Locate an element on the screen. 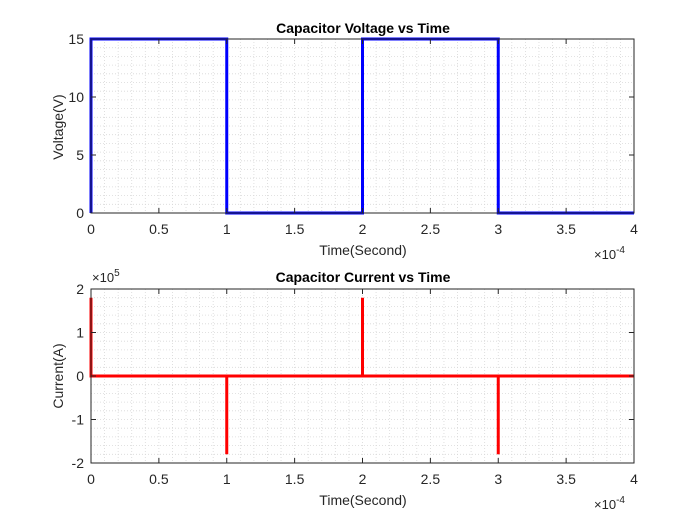 This screenshot has width=700, height=525. voltage-x-tick-label: 2 is located at coordinates (363, 229).